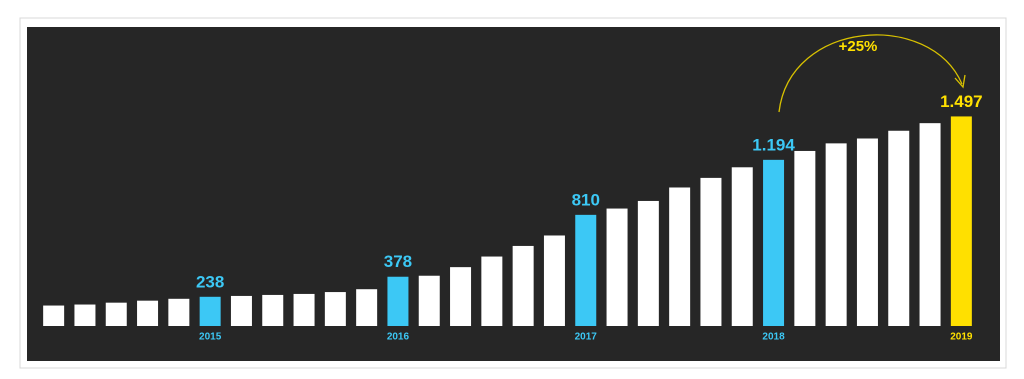  What do you see at coordinates (960, 81) in the screenshot?
I see `arc-arrowhead` at bounding box center [960, 81].